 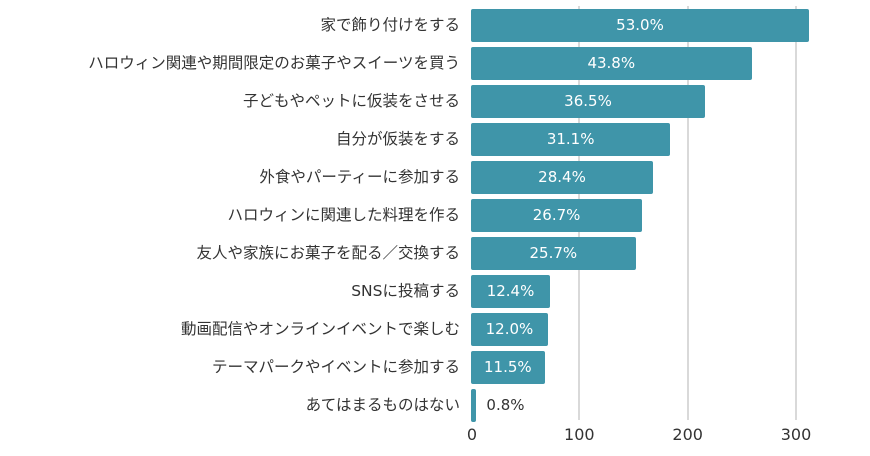 What do you see at coordinates (343, 215) in the screenshot?
I see `category-label: ハロウィンに関連した料理を作る` at bounding box center [343, 215].